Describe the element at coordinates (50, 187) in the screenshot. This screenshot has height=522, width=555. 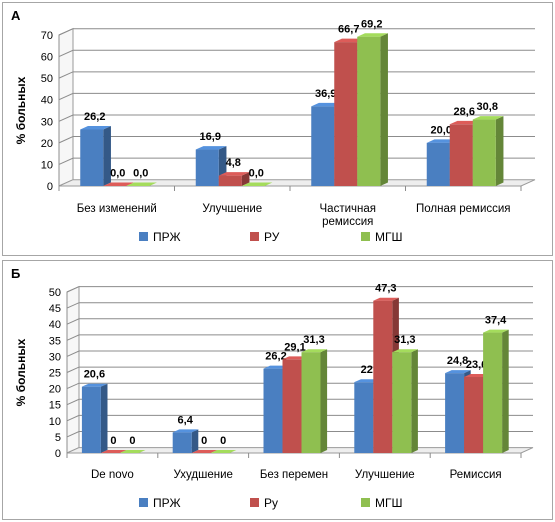
I see `y-tick-label: 0` at that location.